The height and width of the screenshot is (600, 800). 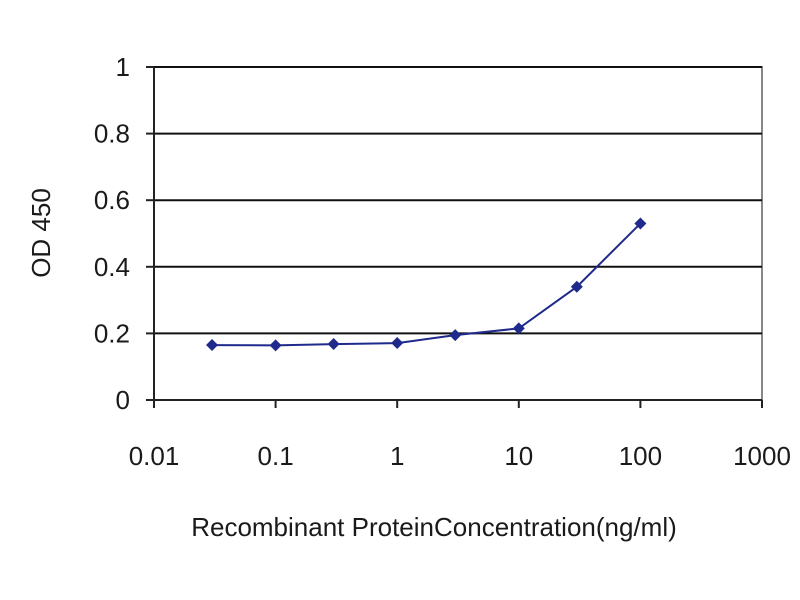 I want to click on x-tick-label: 1, so click(x=397, y=456).